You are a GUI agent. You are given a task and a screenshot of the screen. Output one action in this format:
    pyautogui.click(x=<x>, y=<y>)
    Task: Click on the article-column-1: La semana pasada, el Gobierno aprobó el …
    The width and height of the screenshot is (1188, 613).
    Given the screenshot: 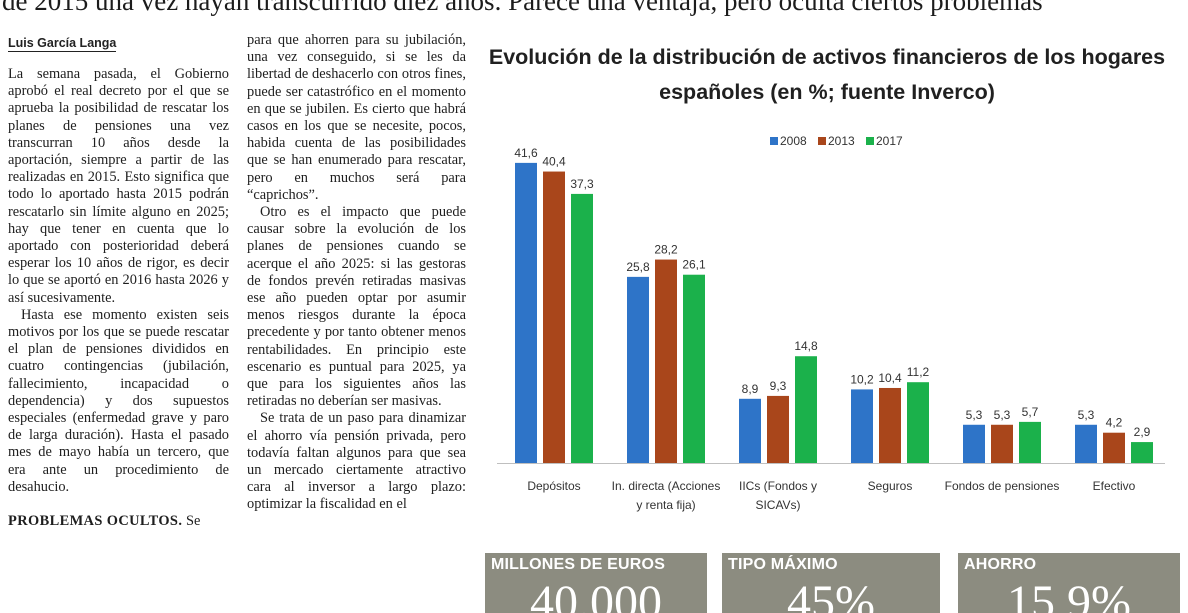 What is the action you would take?
    pyautogui.click(x=118, y=298)
    